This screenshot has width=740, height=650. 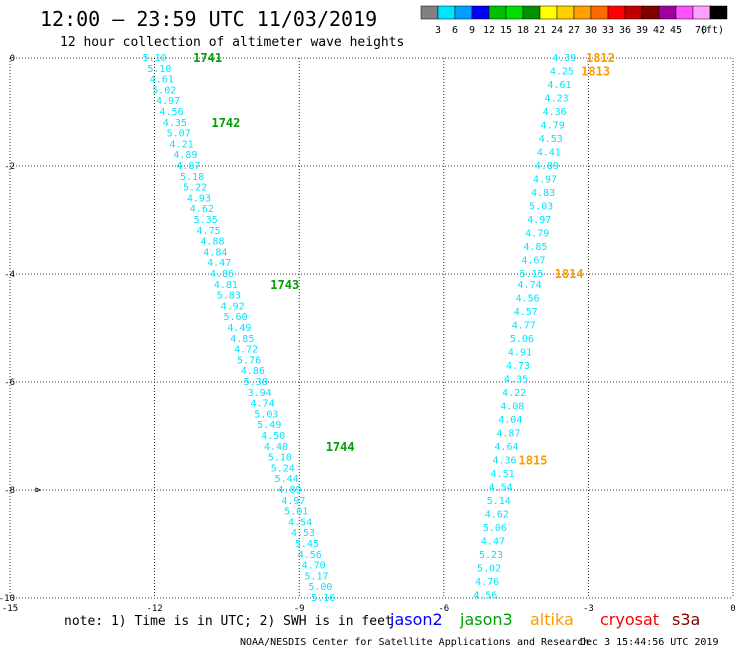 I want to click on satellite-altika: altika, so click(x=552, y=619).